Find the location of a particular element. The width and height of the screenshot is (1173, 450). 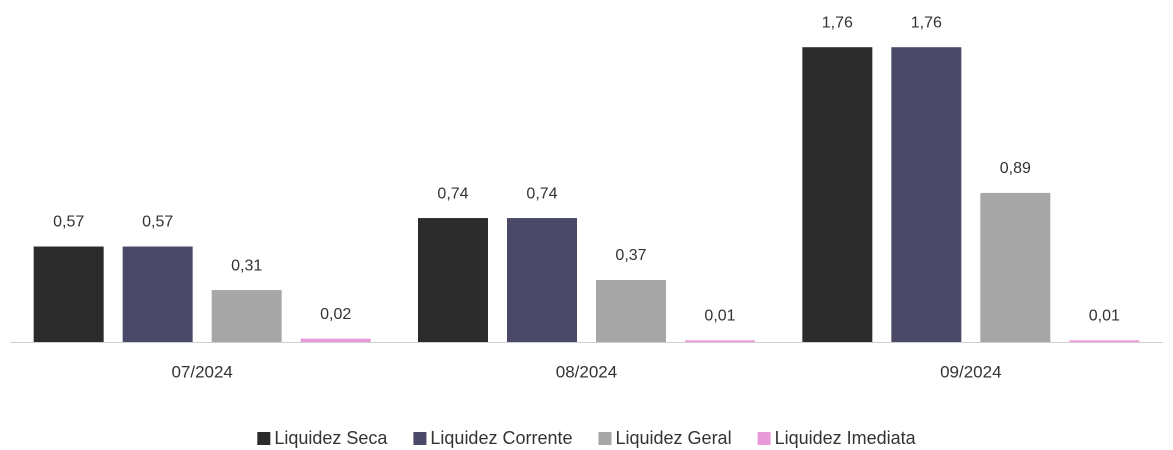

data-label: 0,37 is located at coordinates (630, 255).